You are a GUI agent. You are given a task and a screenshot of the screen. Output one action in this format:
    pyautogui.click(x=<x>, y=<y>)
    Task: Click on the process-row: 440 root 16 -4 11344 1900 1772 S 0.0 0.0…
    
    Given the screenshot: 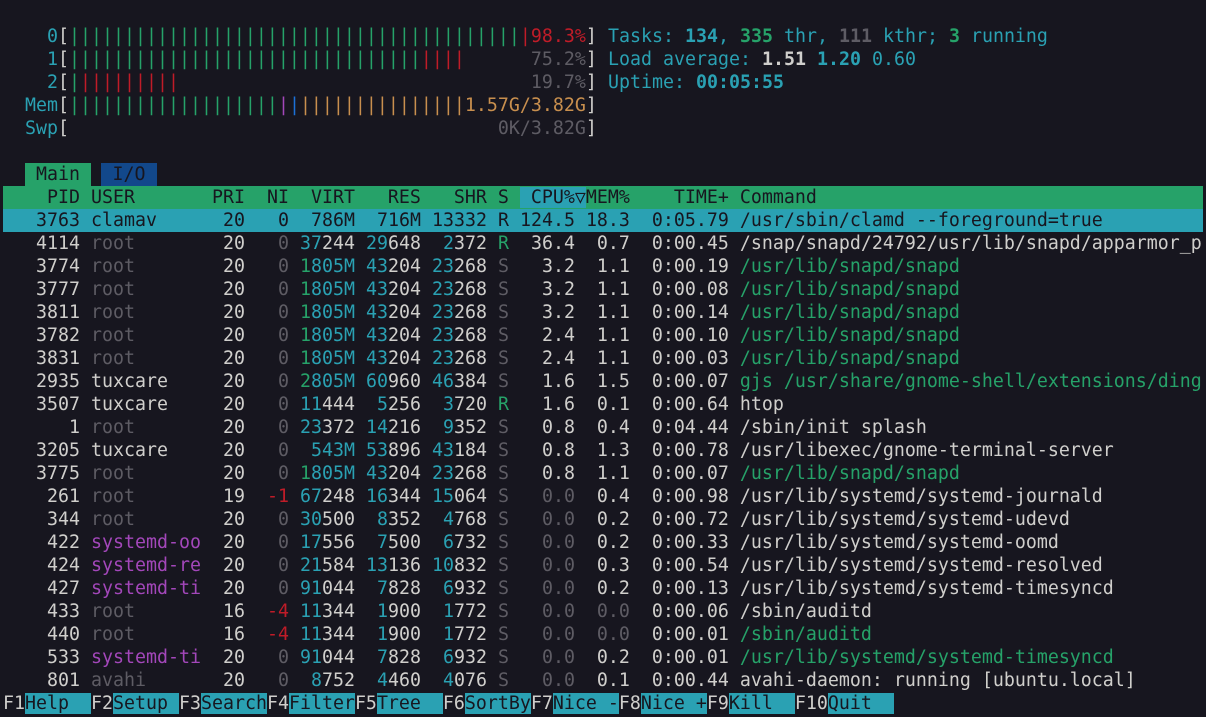 What is the action you would take?
    pyautogui.click(x=603, y=634)
    